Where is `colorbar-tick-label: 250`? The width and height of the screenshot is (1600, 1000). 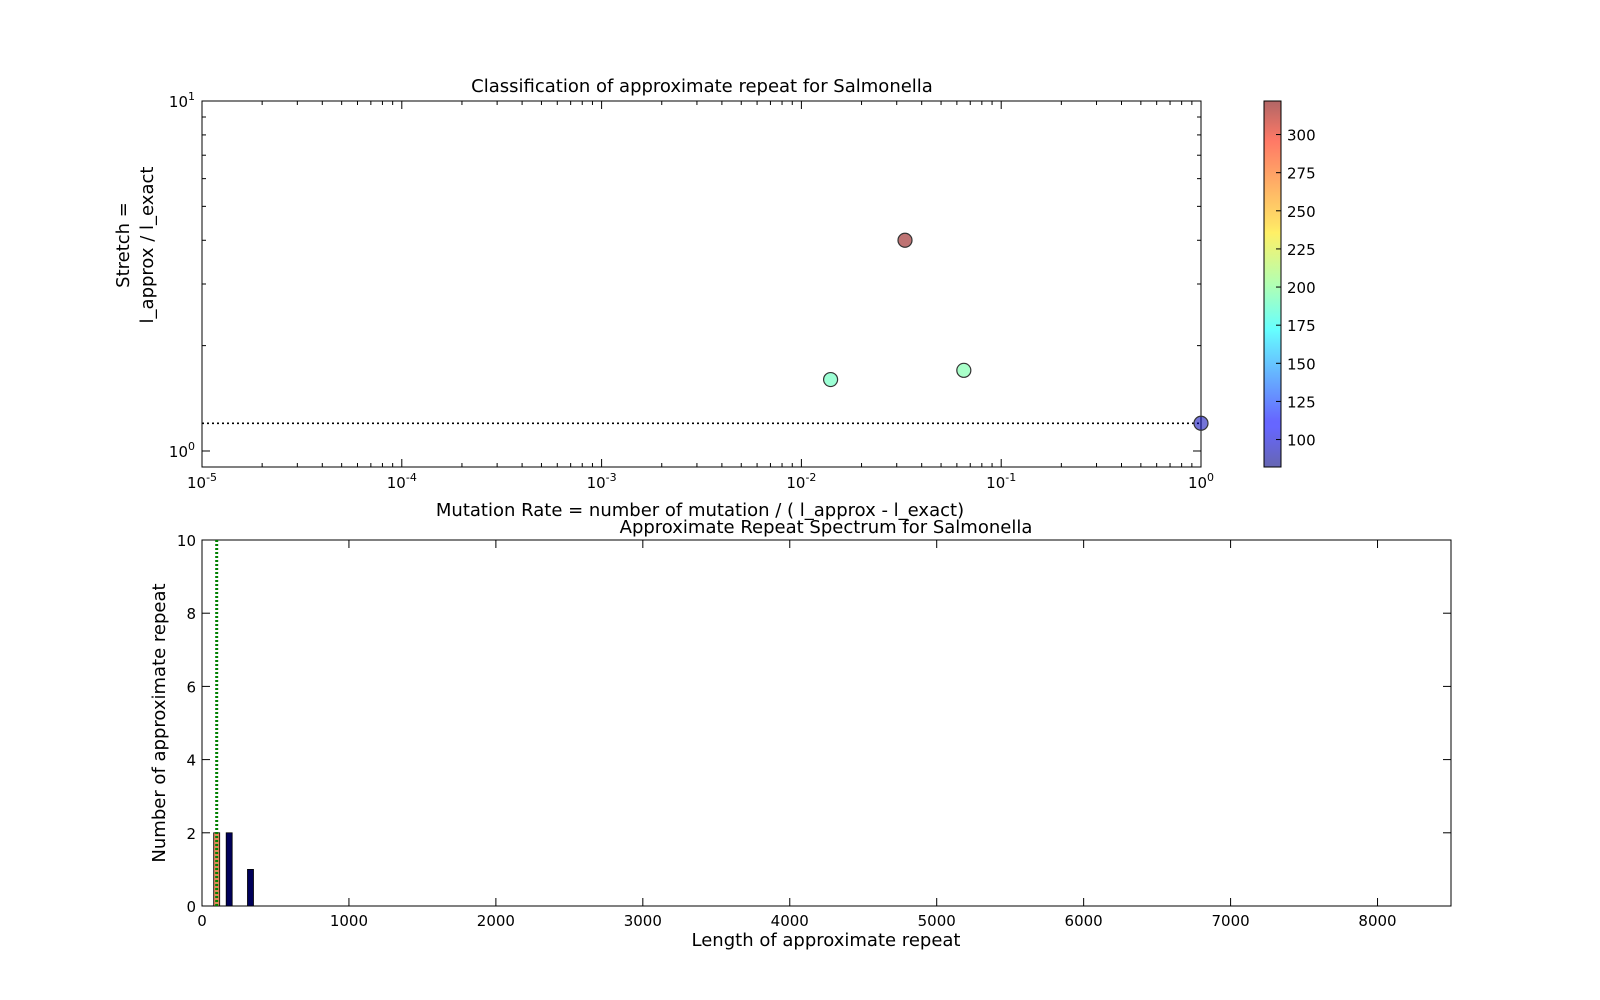
colorbar-tick-label: 250 is located at coordinates (1301, 212).